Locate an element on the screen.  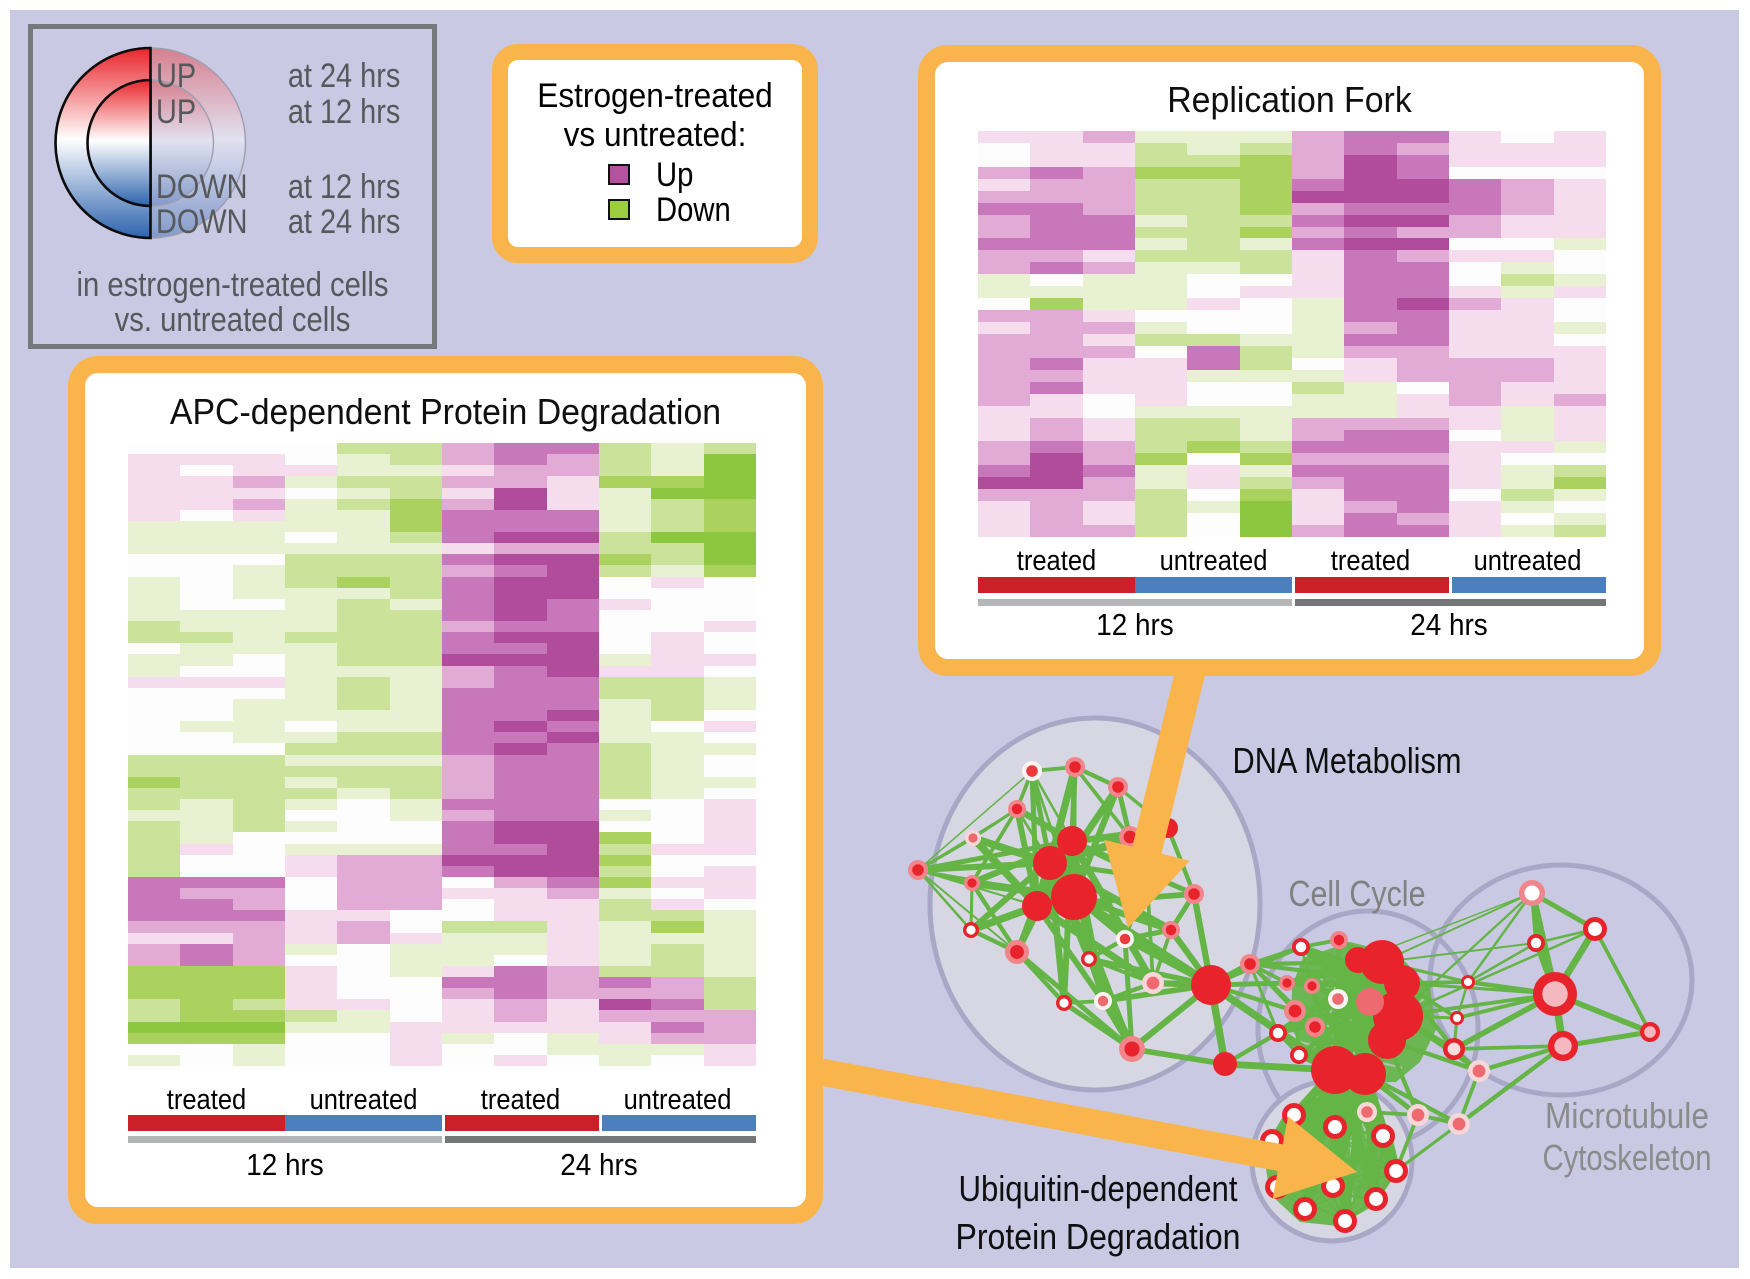
arrow-apc-to-ubiquitin is located at coordinates (1087, 1128).